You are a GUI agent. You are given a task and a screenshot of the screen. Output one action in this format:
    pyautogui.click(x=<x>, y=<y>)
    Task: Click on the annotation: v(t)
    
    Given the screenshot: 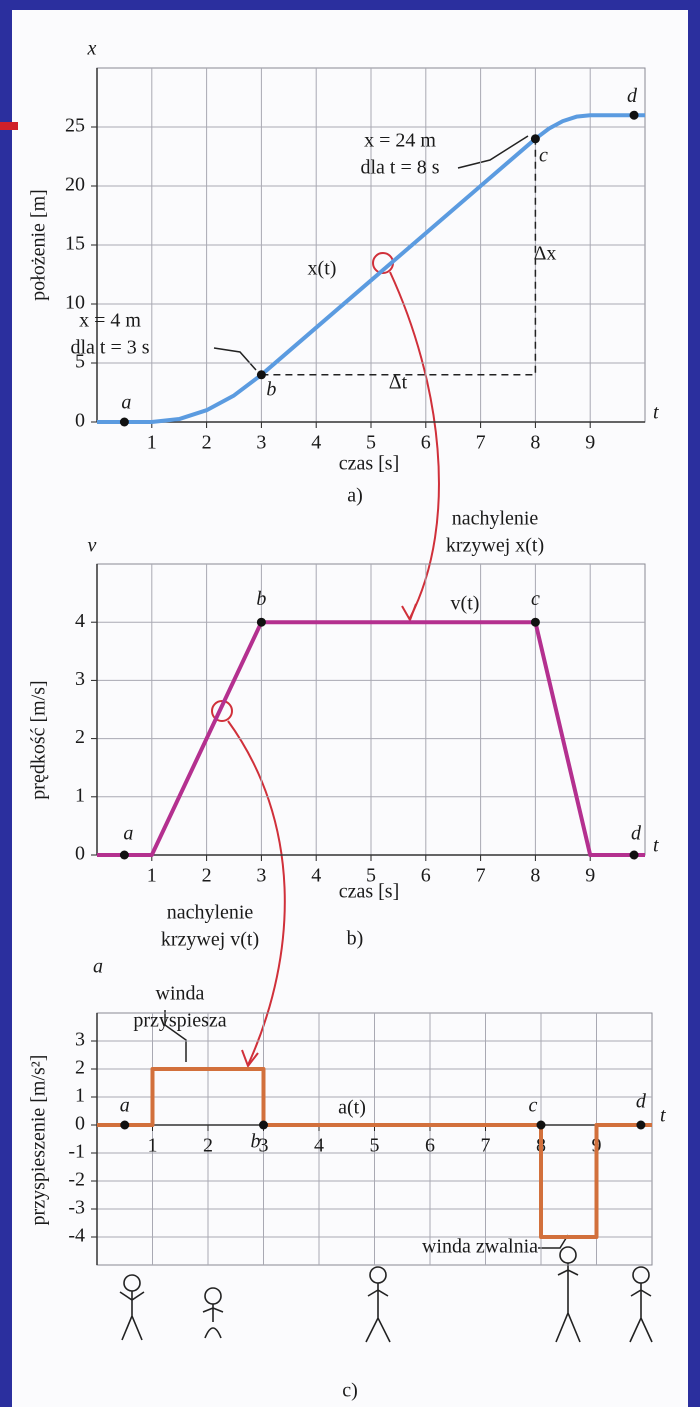 What is the action you would take?
    pyautogui.click(x=465, y=604)
    